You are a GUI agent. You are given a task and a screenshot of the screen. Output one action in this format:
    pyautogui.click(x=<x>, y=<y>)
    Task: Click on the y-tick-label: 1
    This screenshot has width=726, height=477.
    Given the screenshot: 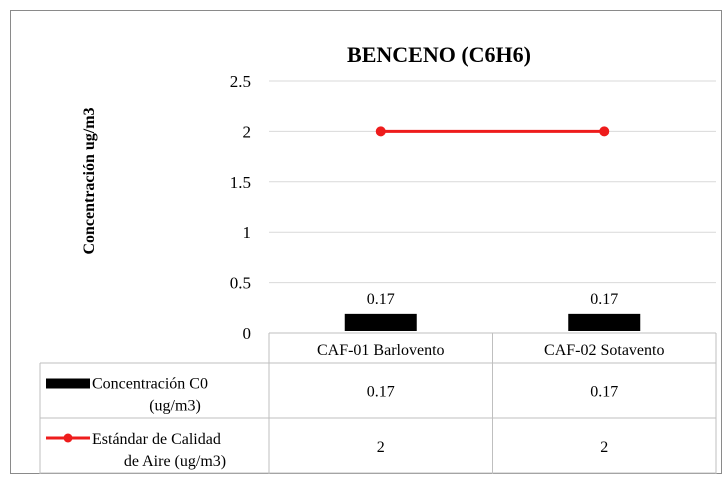 What is the action you would take?
    pyautogui.click(x=247, y=232)
    